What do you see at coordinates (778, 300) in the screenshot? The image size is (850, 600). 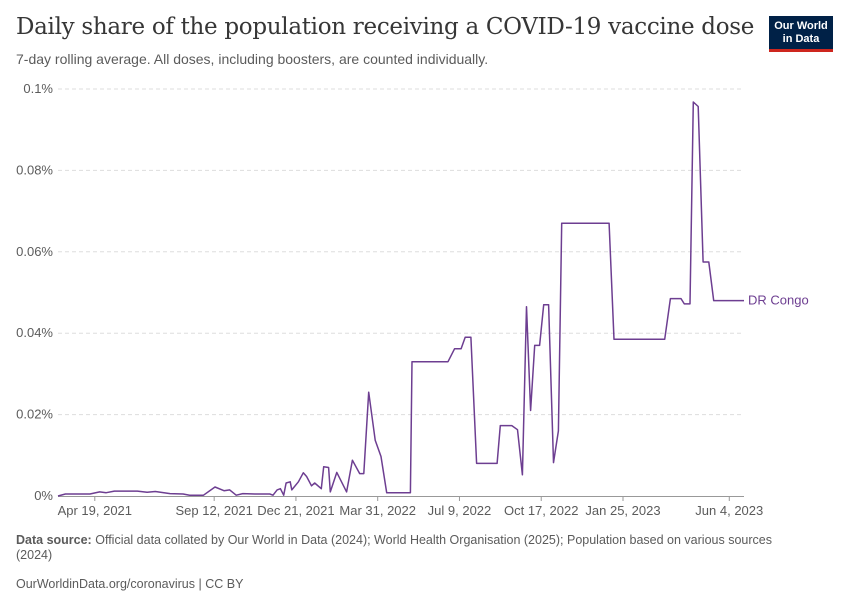 I see `series-label-dr-congo: DR Congo` at bounding box center [778, 300].